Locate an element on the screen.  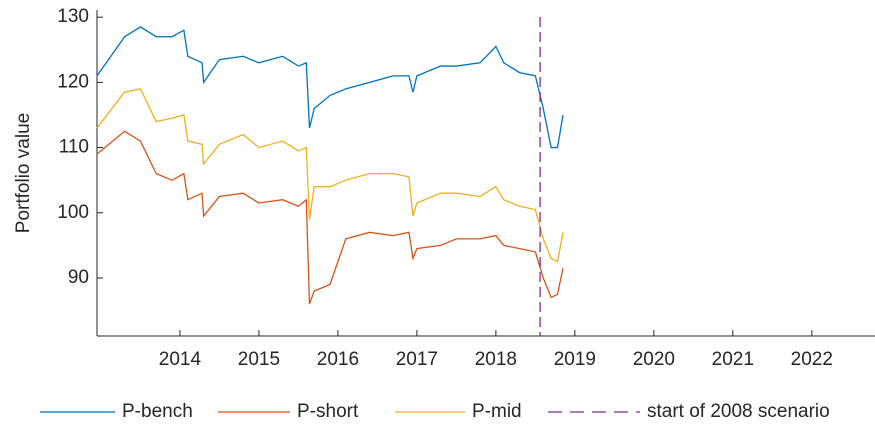
y-tick-label: 120 is located at coordinates (73, 81).